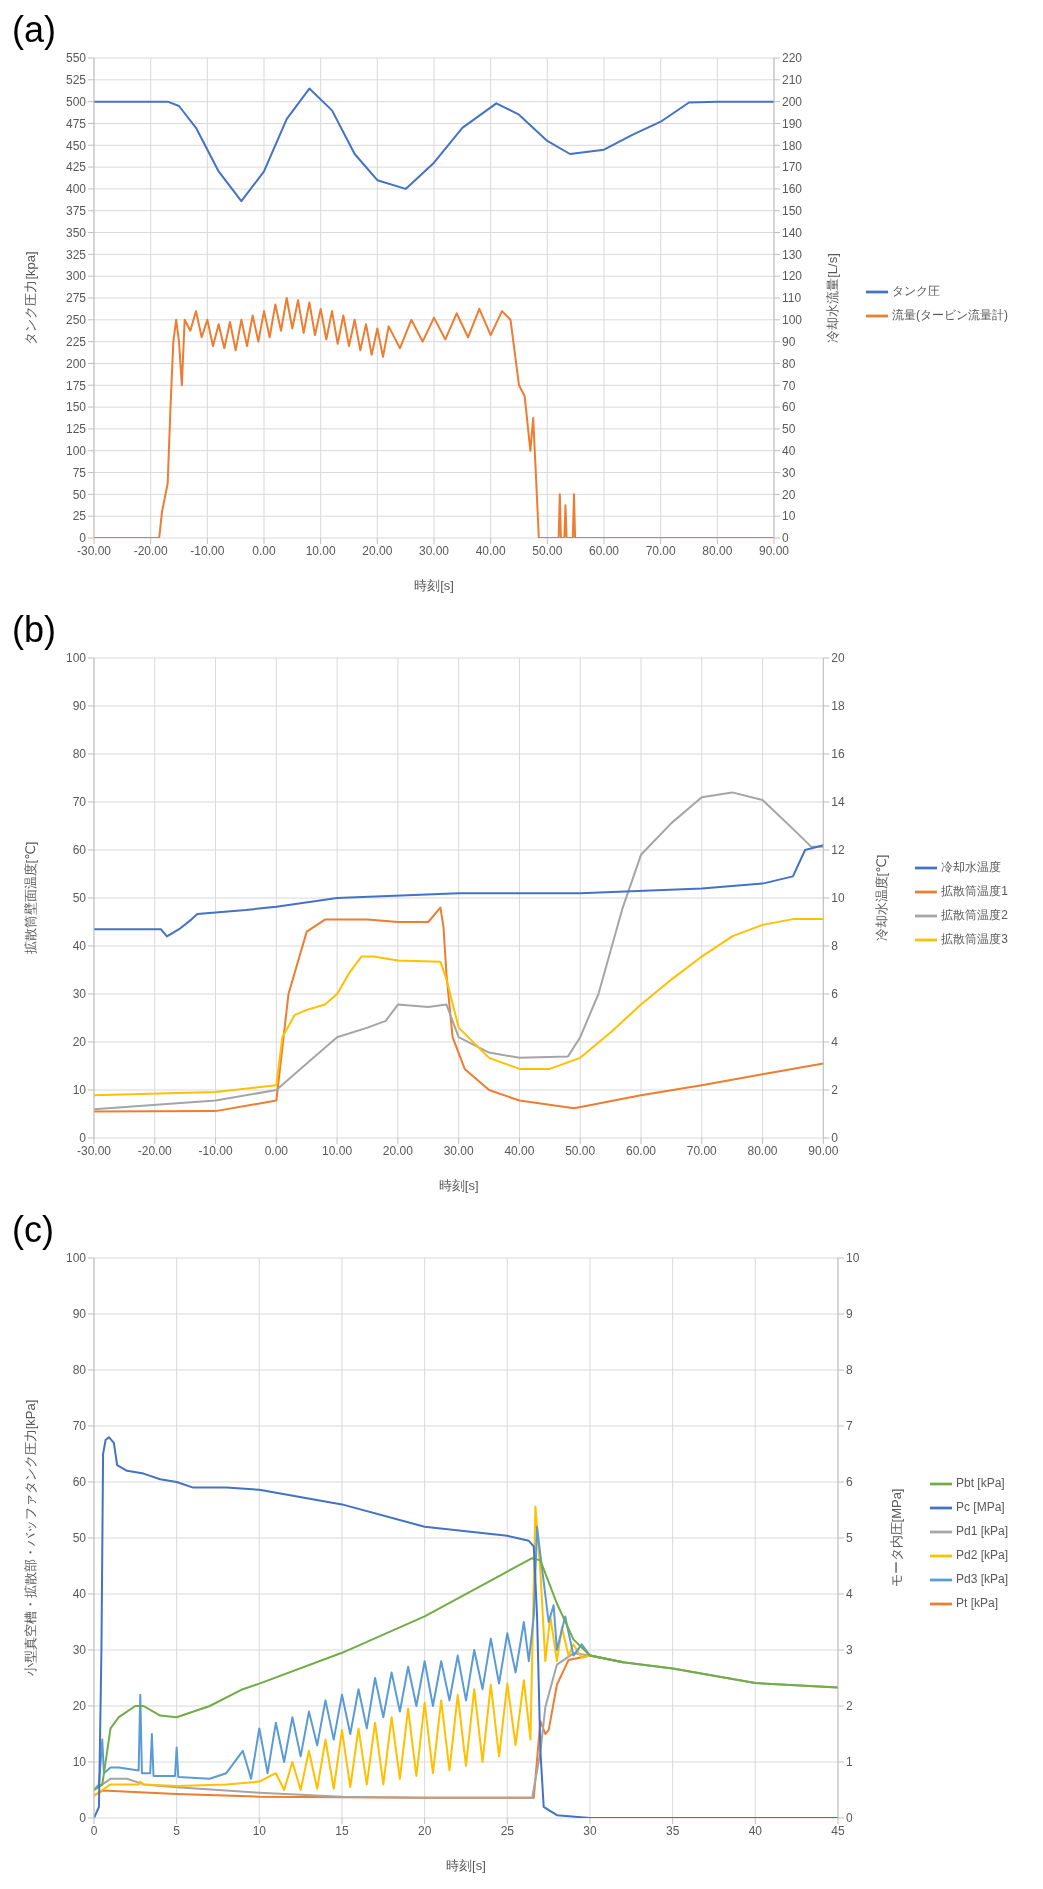  I want to click on y-tick-label: 375, so click(76, 210).